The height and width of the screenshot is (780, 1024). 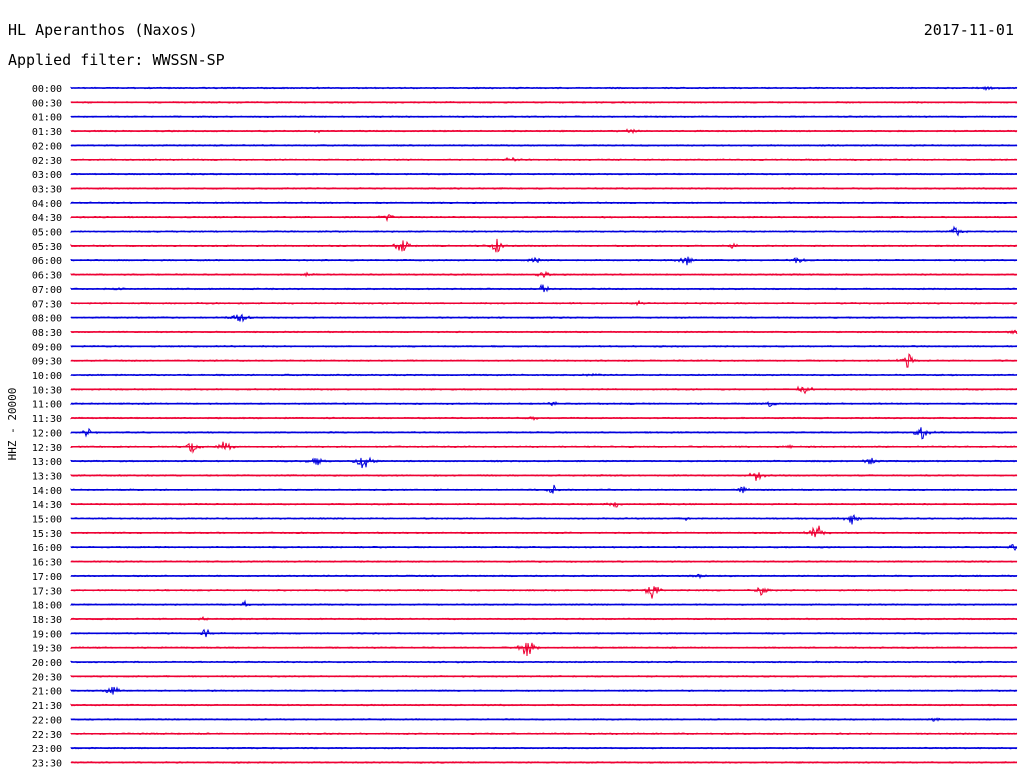 What do you see at coordinates (188, 60) in the screenshot?
I see `filter-name: WWSSN-SP` at bounding box center [188, 60].